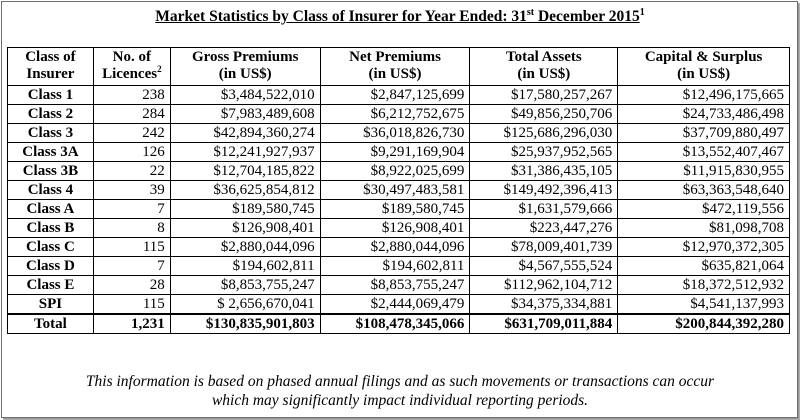  What do you see at coordinates (703, 114) in the screenshot?
I see `cell-capital-surplus: $24,733,486,498` at bounding box center [703, 114].